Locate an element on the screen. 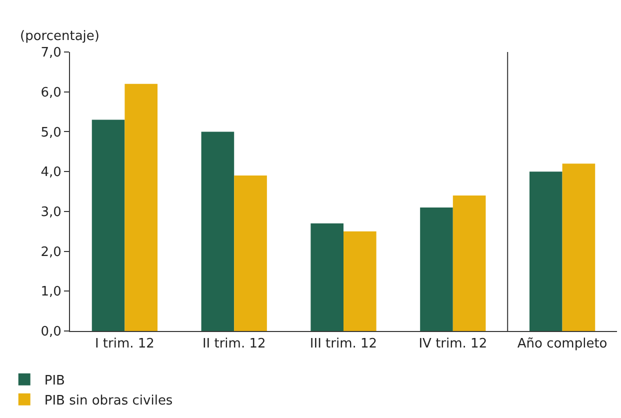  y-tick-label: 6,0 is located at coordinates (51, 92).